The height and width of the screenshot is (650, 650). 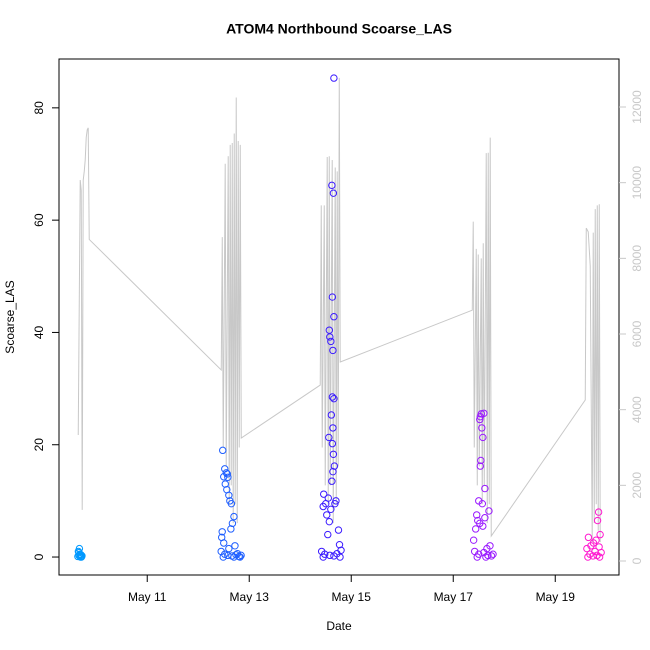 What do you see at coordinates (454, 597) in the screenshot?
I see `x-tick-label: May 17` at bounding box center [454, 597].